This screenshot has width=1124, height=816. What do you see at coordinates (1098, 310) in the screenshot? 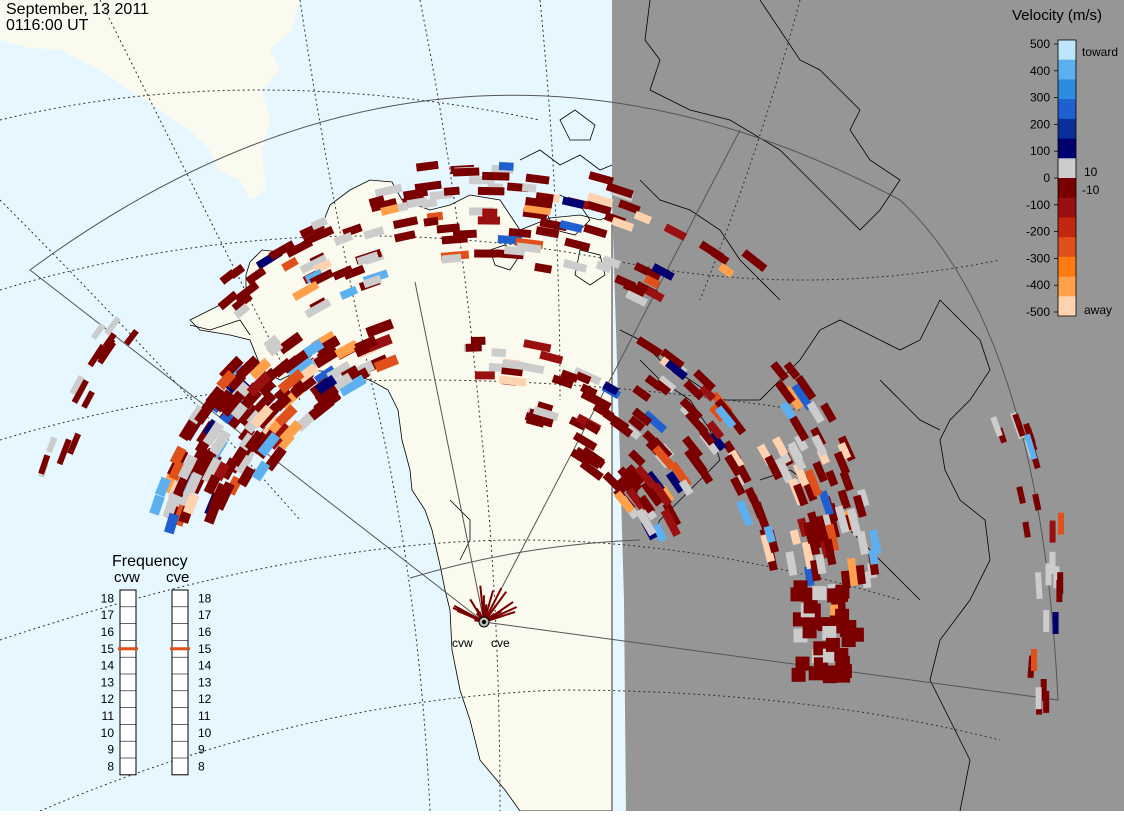
I see `colorbar-away-label: away` at bounding box center [1098, 310].